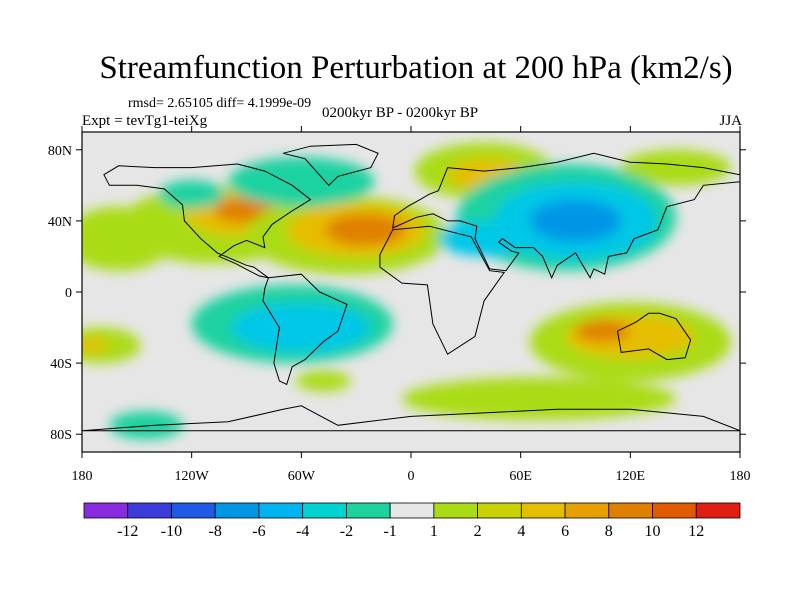 The image size is (800, 600). I want to click on lon-tick-label: 120E, so click(631, 476).